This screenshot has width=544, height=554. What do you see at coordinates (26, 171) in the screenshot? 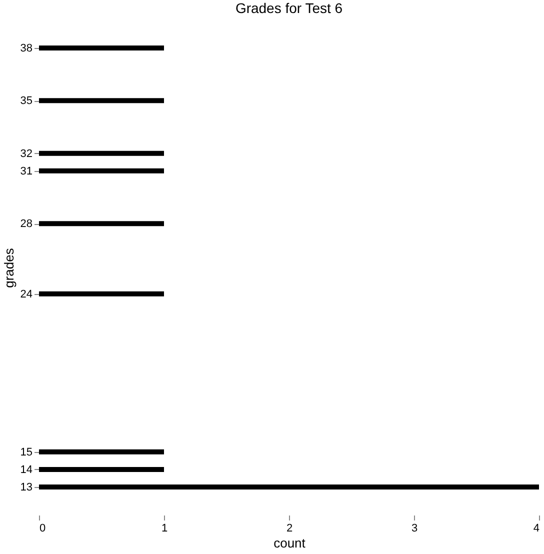
I see `y-tick-label: 31` at bounding box center [26, 171].